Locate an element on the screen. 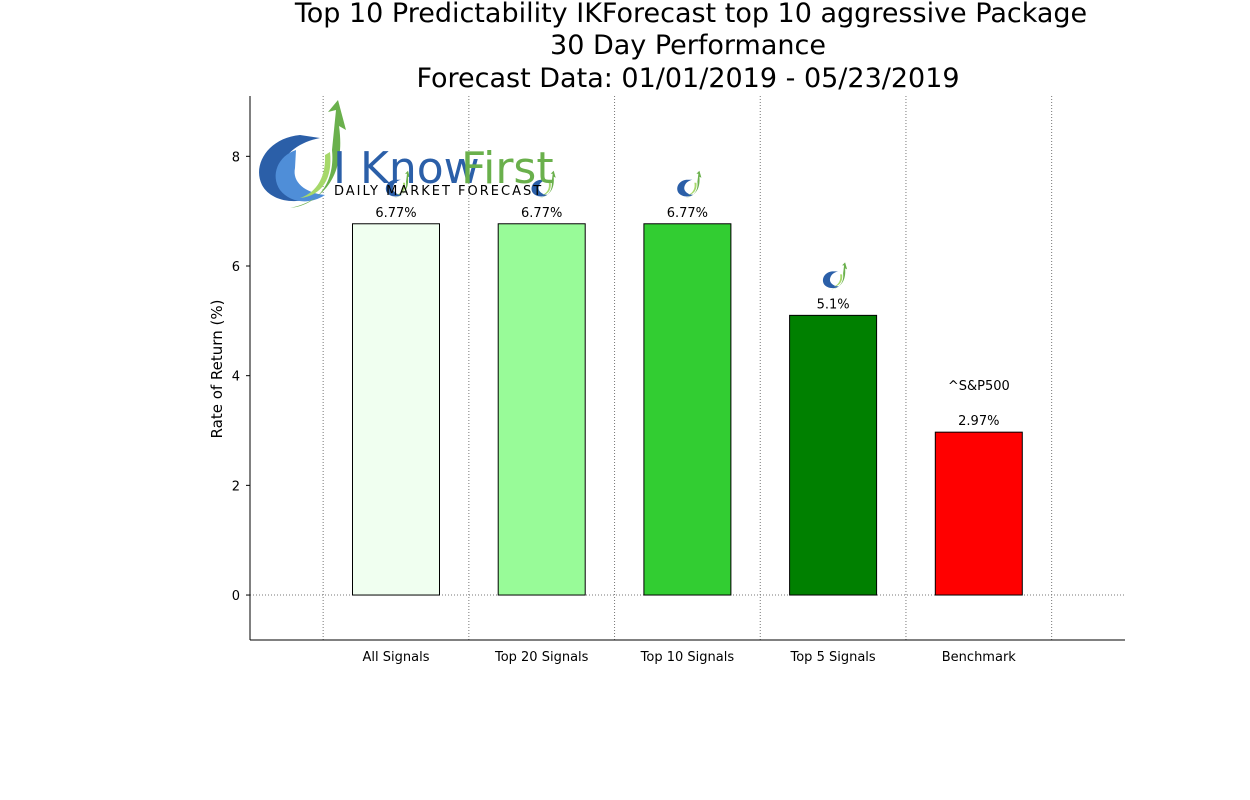 The height and width of the screenshot is (800, 1250). logo-brand-i-know: I Know is located at coordinates (406, 168).